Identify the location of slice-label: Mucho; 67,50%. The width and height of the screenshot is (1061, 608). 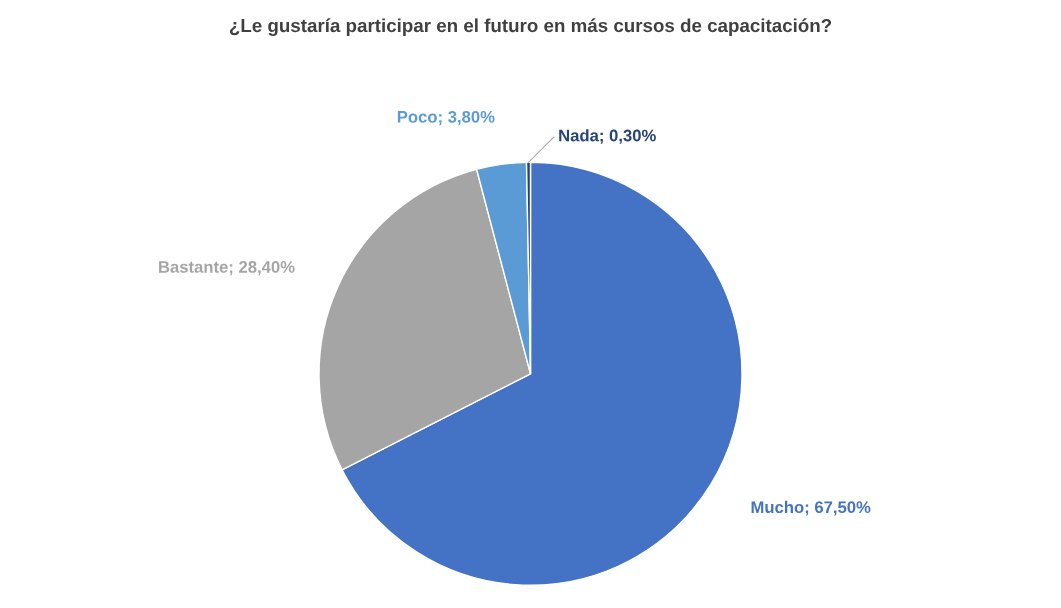
(811, 508).